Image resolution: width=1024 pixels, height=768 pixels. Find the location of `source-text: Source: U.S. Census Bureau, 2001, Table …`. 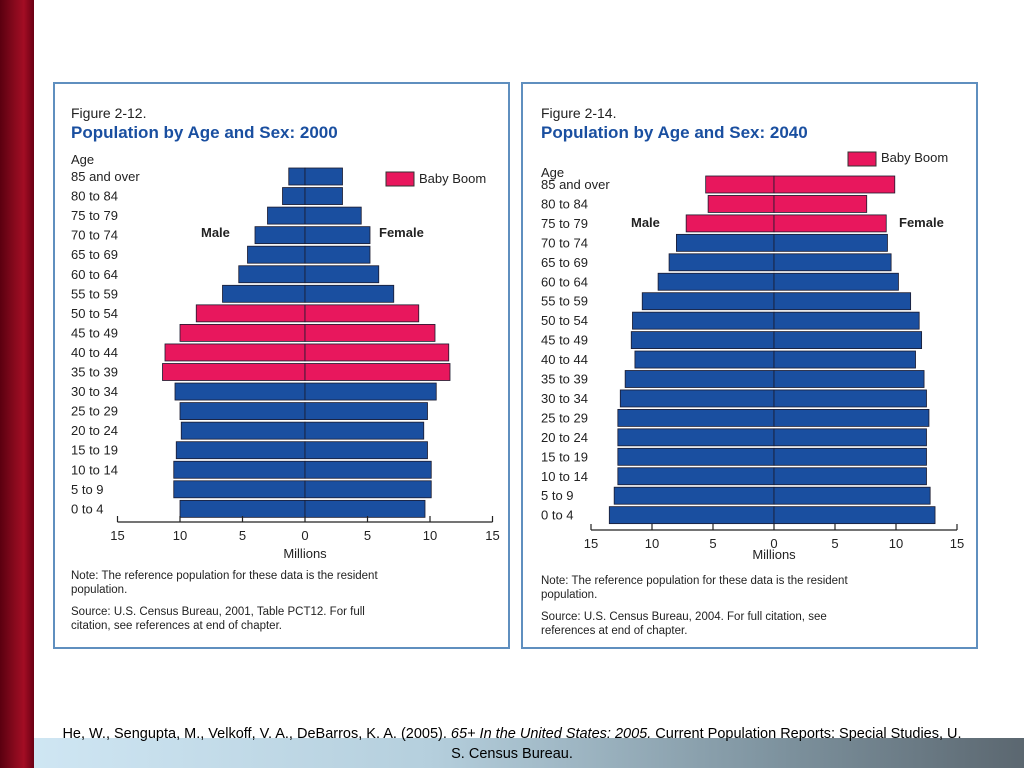

source-text: Source: U.S. Census Bureau, 2001, Table … is located at coordinates (218, 619).